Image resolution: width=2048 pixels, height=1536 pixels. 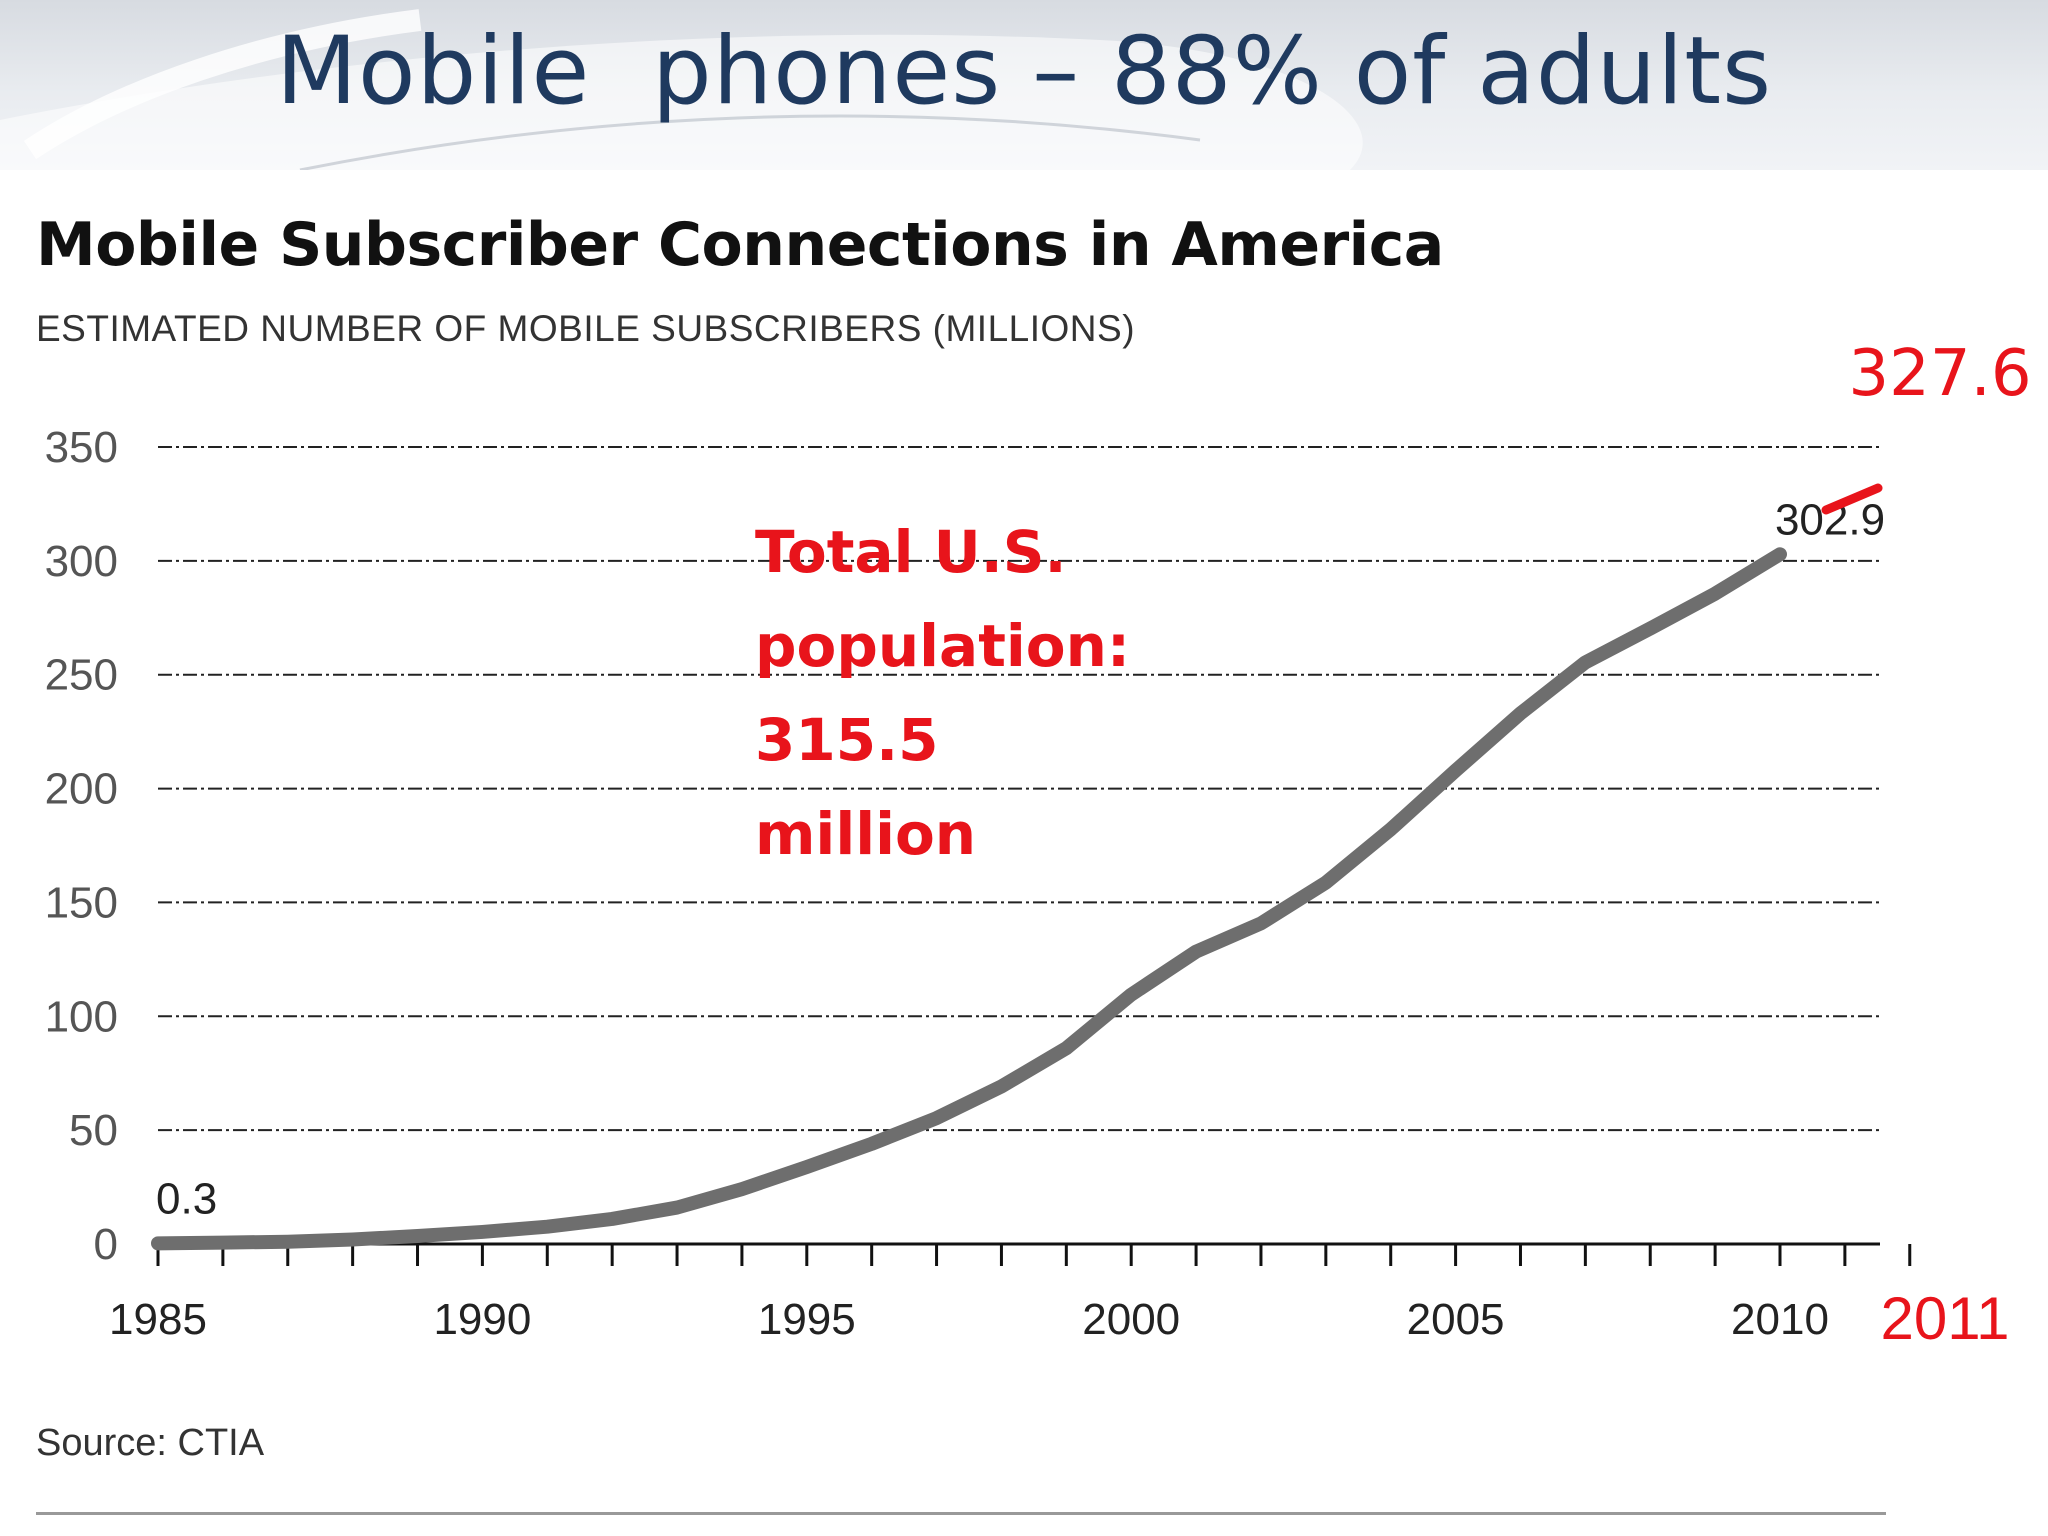 I want to click on population-note-line: Total U.S., so click(x=911, y=552).